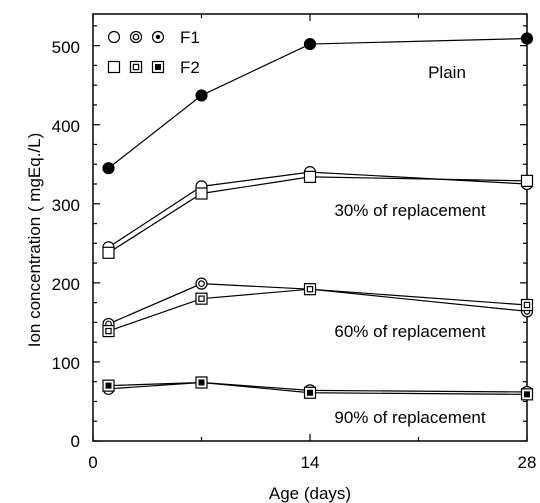 The height and width of the screenshot is (503, 540). I want to click on legend-label-f2: F2, so click(190, 67).